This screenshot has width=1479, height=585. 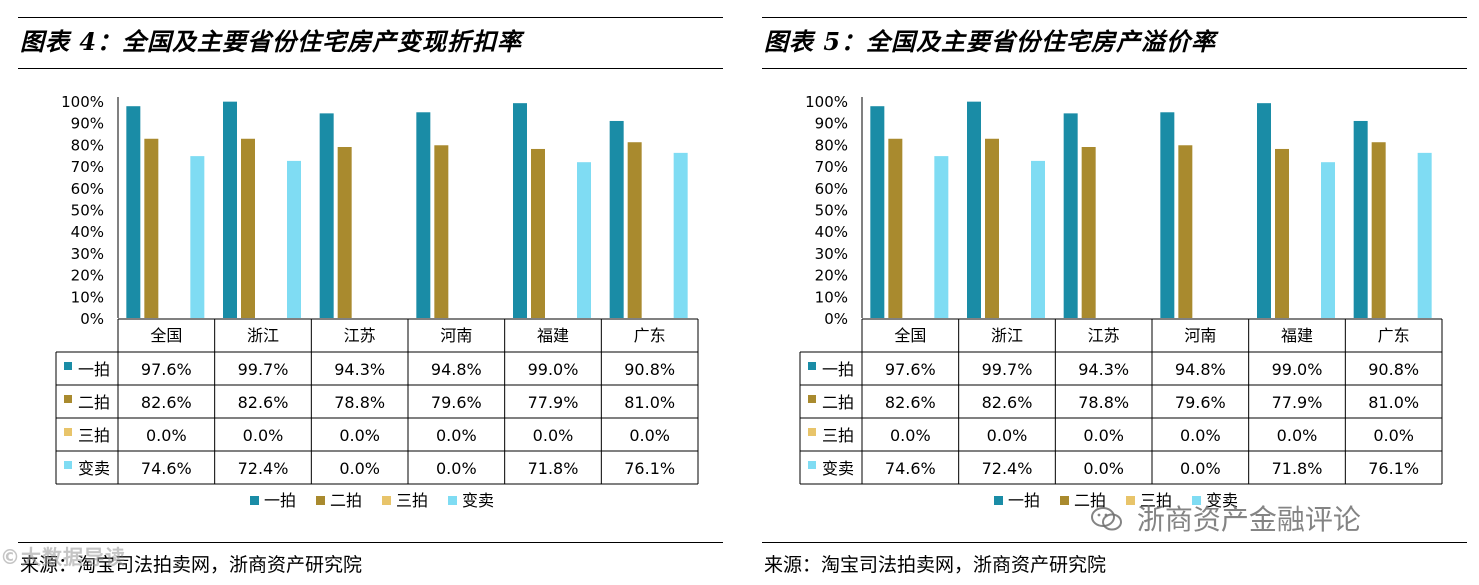 I want to click on legend-key-变卖, so click(x=68, y=465).